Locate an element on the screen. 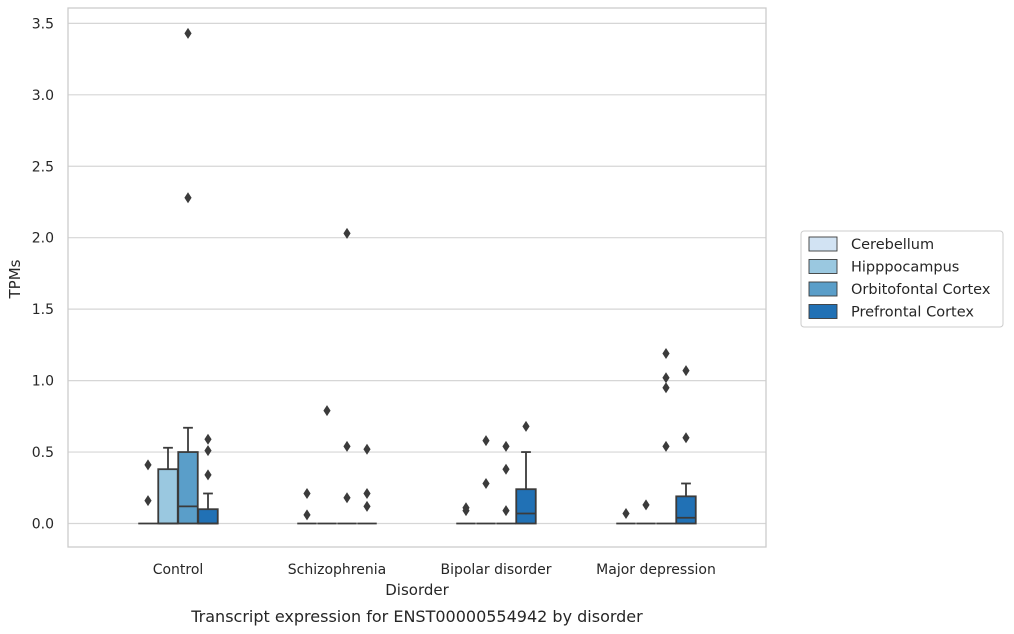 The height and width of the screenshot is (634, 1014). y-axis-title: TPMs is located at coordinates (15, 279).